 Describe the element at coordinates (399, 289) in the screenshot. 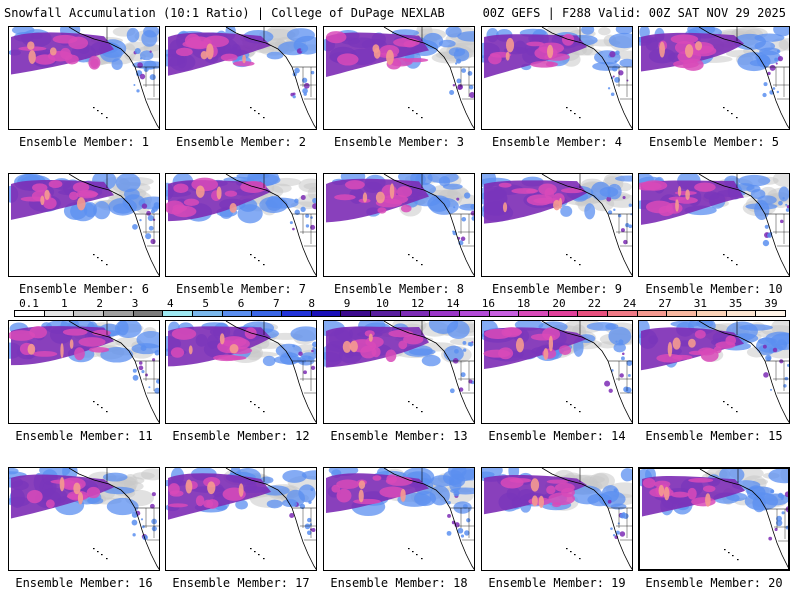

I see `ensemble-member-label: Ensemble Member: 8` at that location.